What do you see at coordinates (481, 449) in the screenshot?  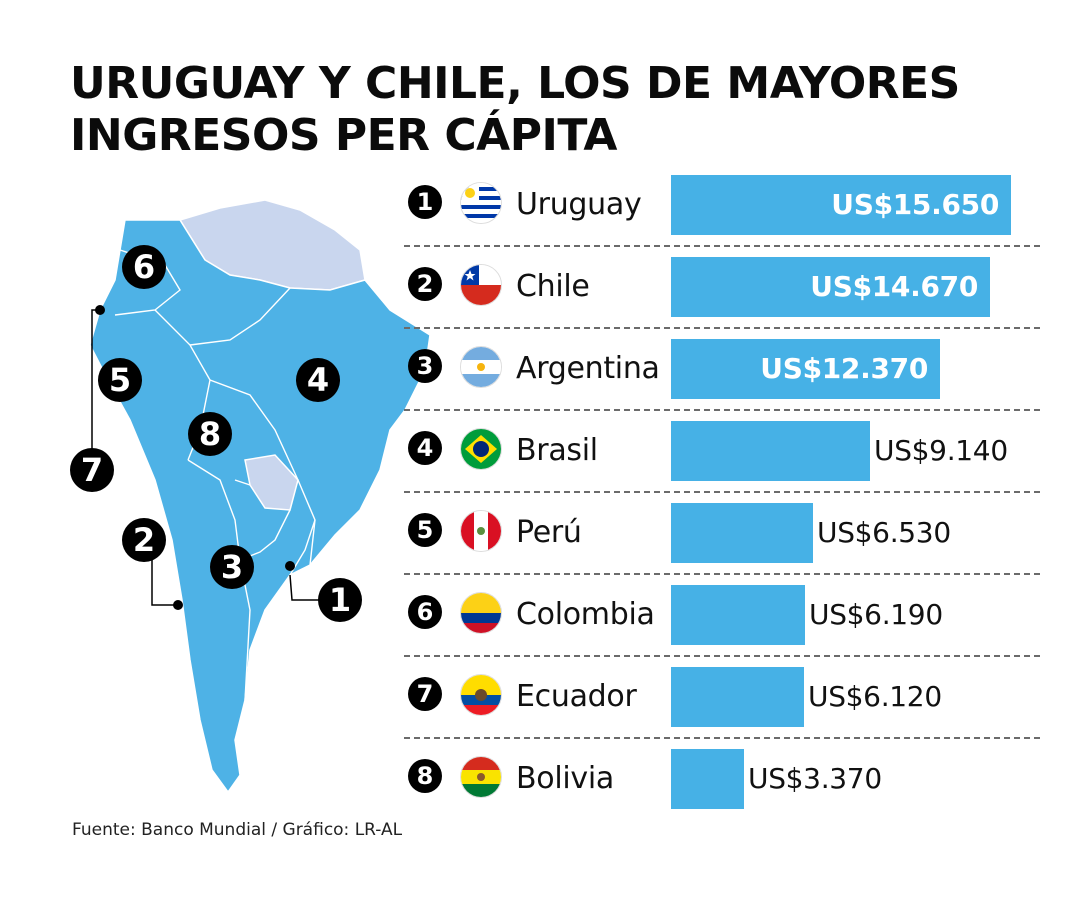 I see `brazil-flag-icon` at bounding box center [481, 449].